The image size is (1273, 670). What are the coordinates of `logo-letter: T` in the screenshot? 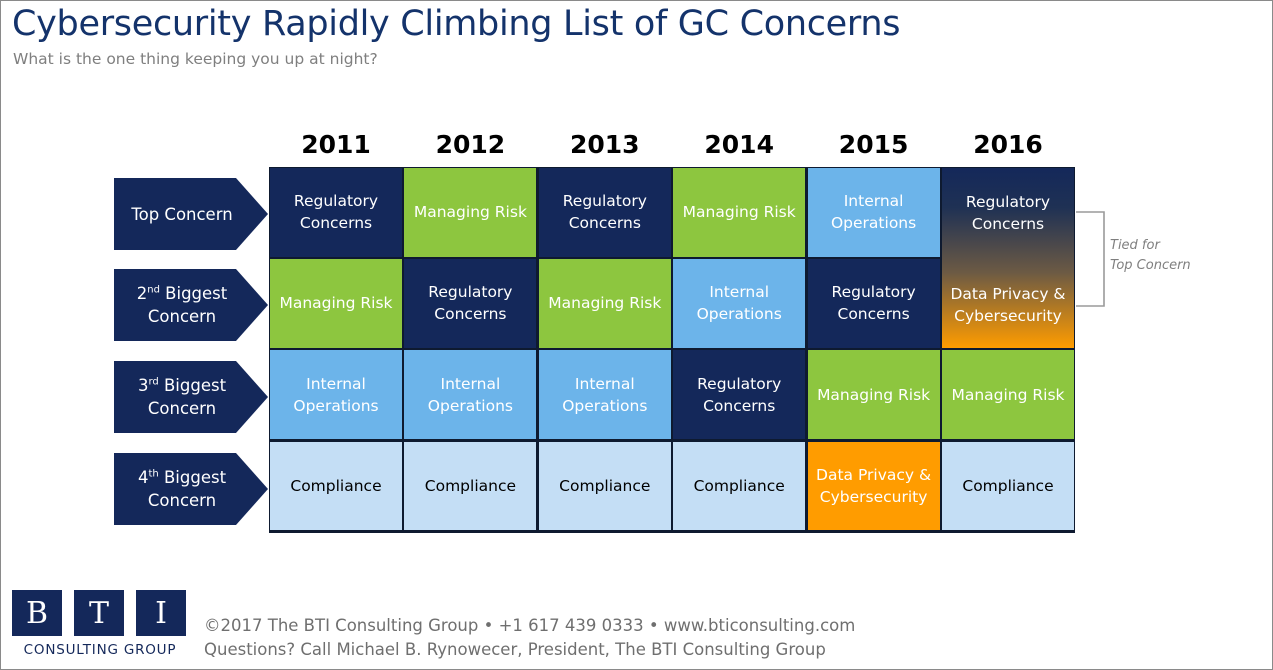 It's located at (99, 613).